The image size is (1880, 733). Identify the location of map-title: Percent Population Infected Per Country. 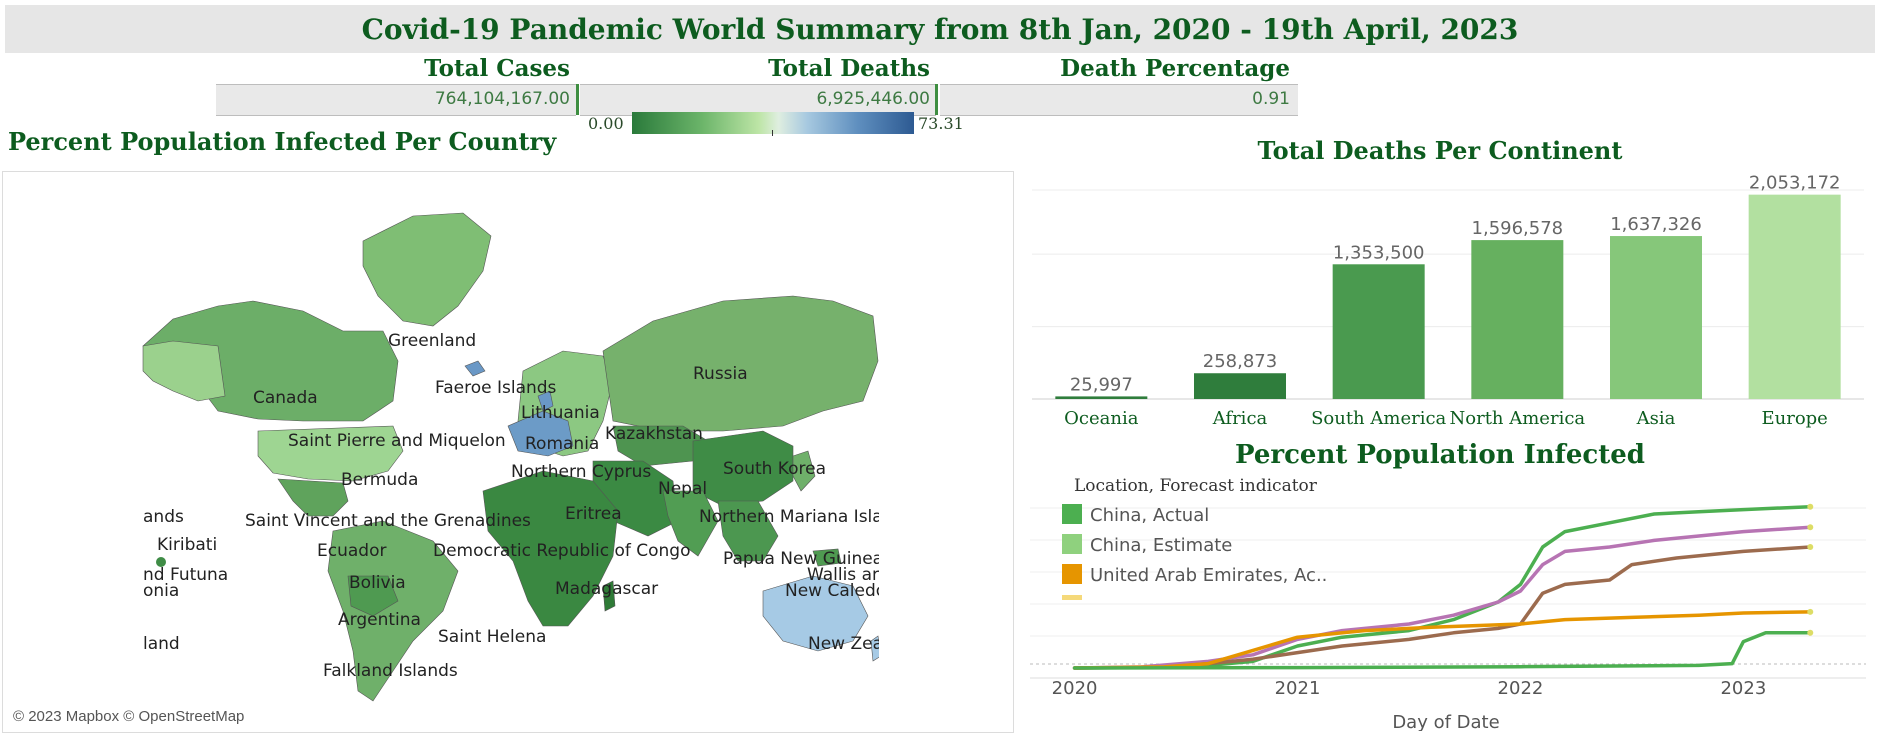
(282, 141).